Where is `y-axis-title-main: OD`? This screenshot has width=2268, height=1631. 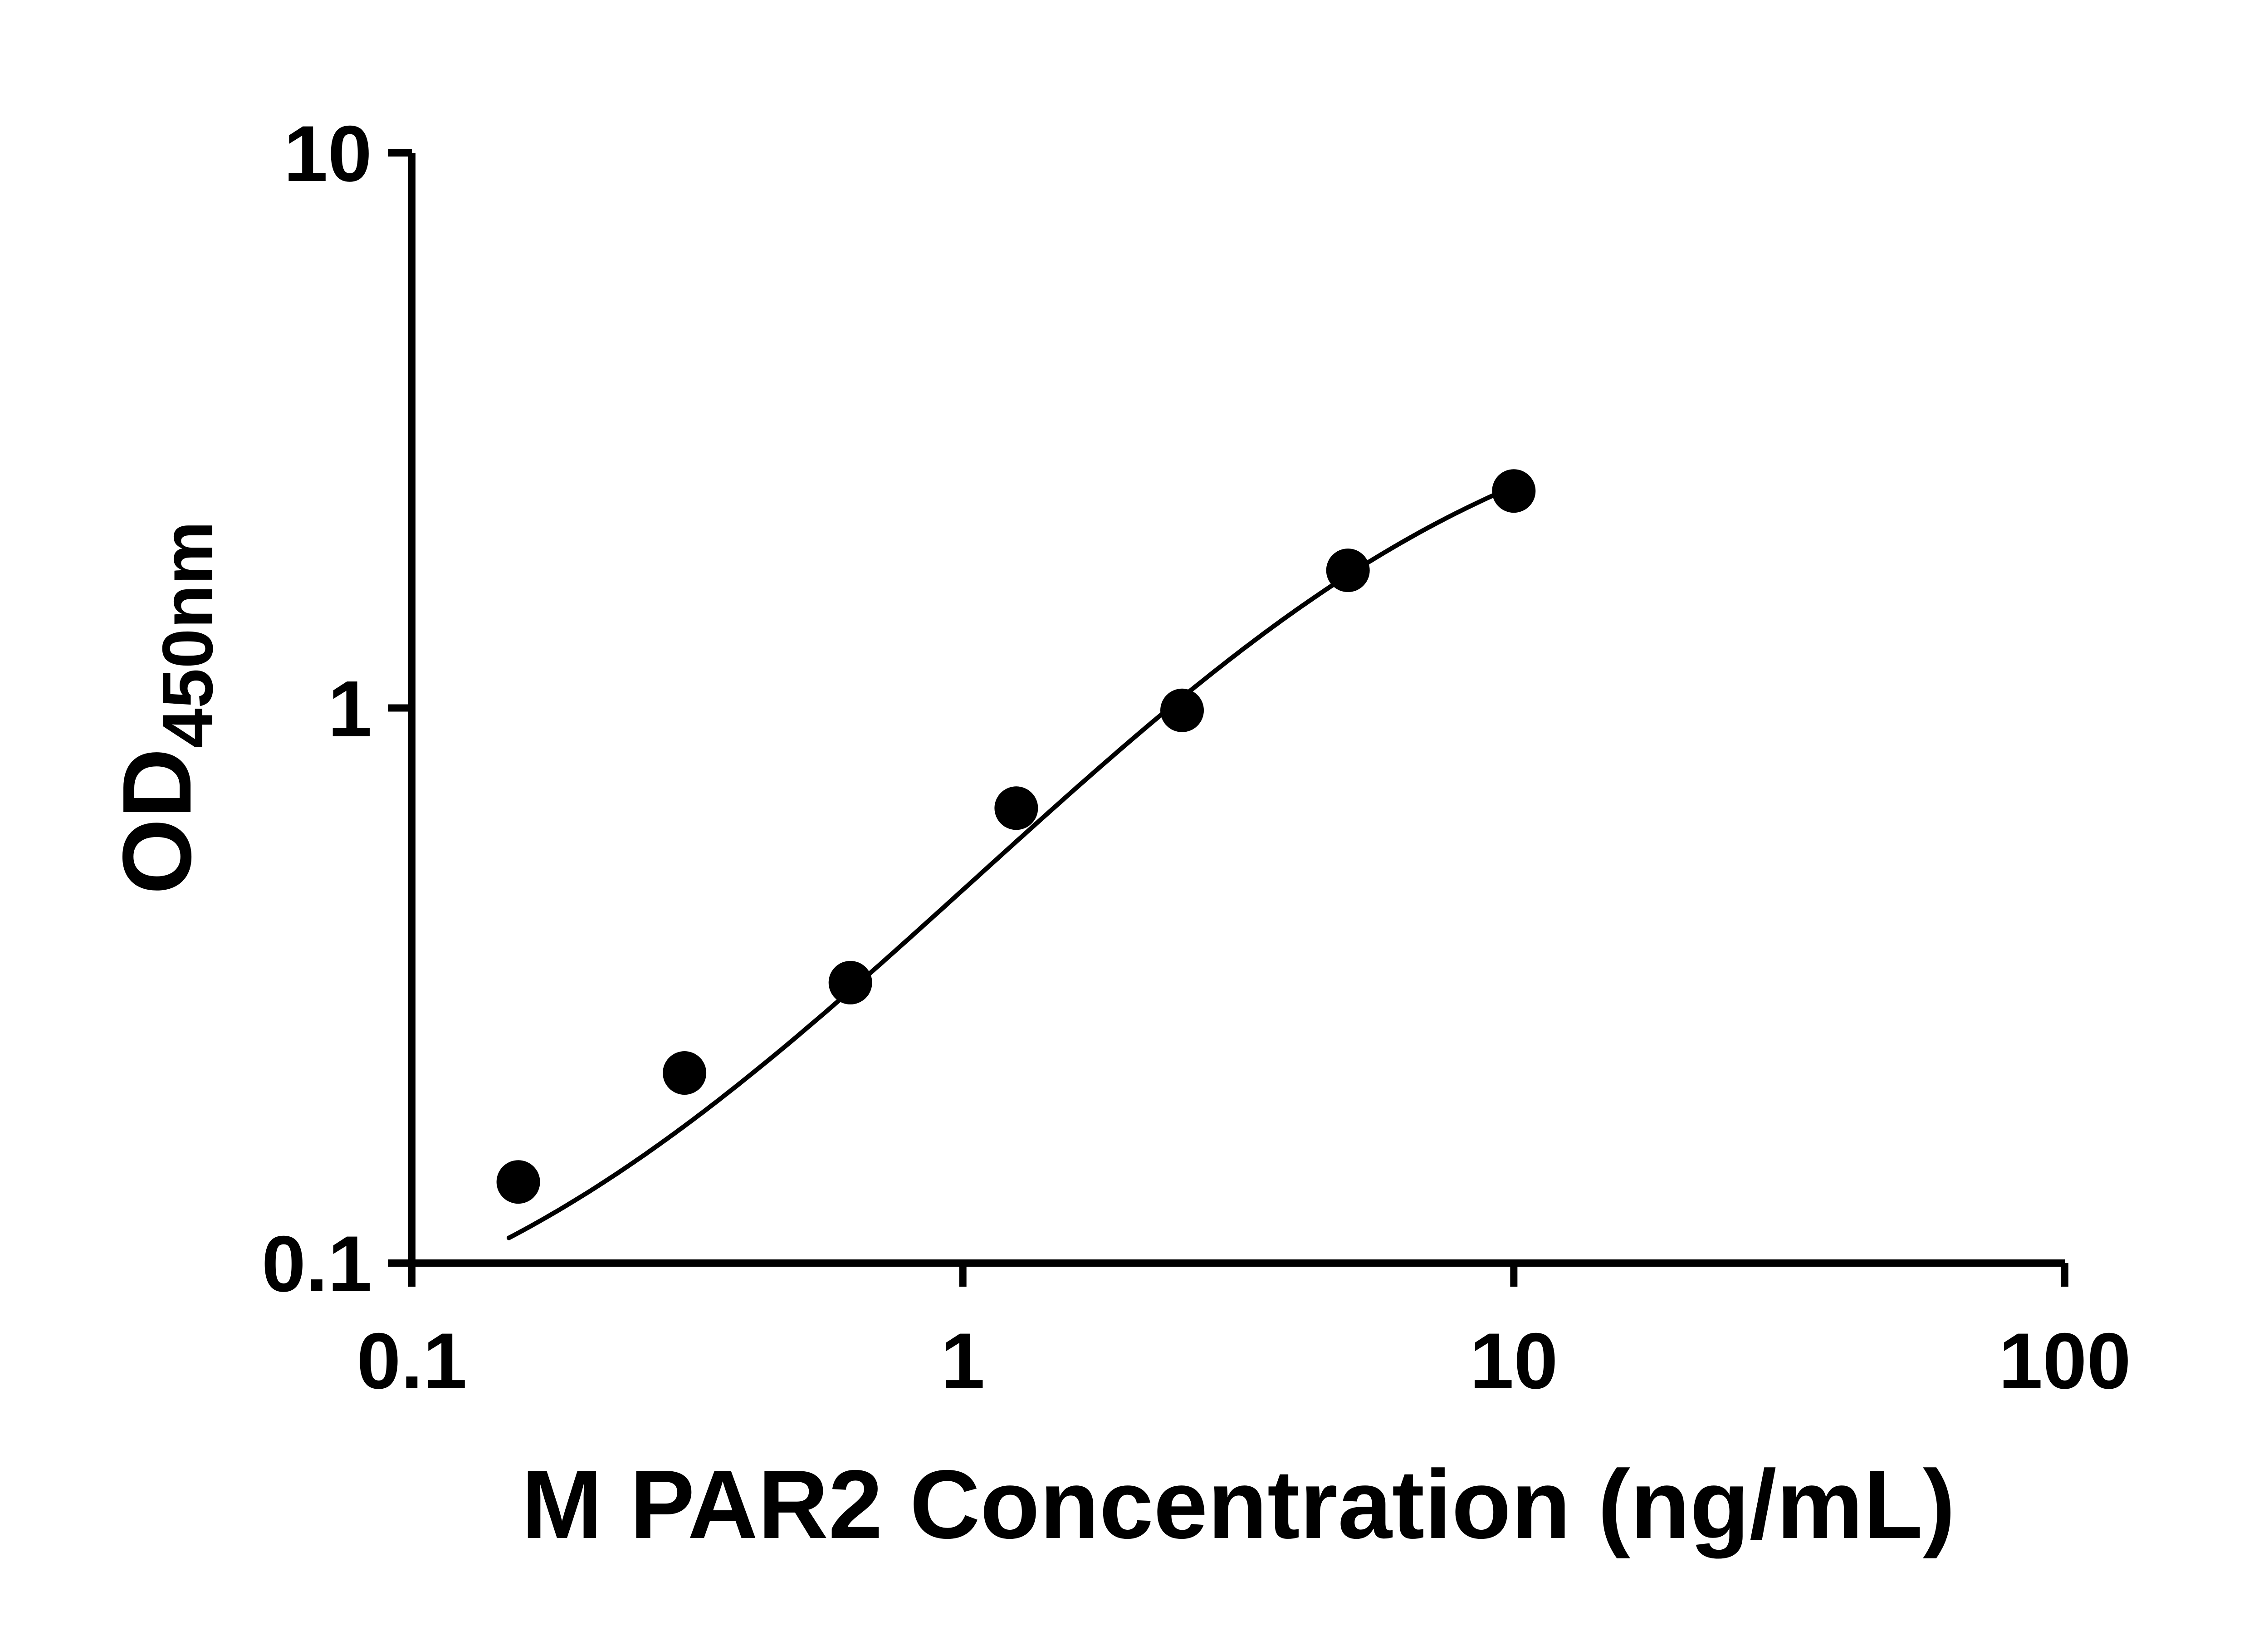
y-axis-title-main: OD is located at coordinates (157, 821).